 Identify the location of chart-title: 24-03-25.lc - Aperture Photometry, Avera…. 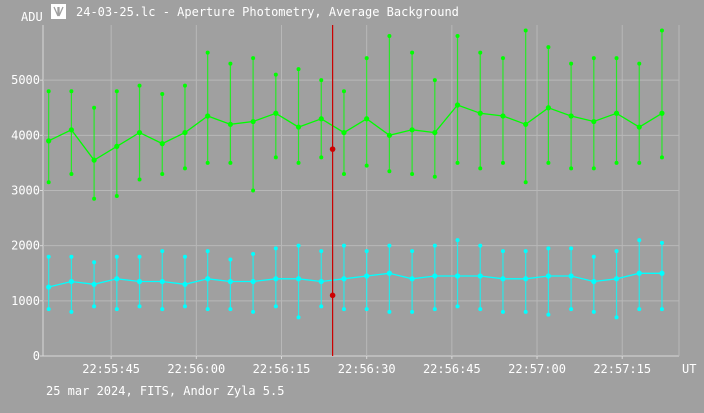
(267, 12).